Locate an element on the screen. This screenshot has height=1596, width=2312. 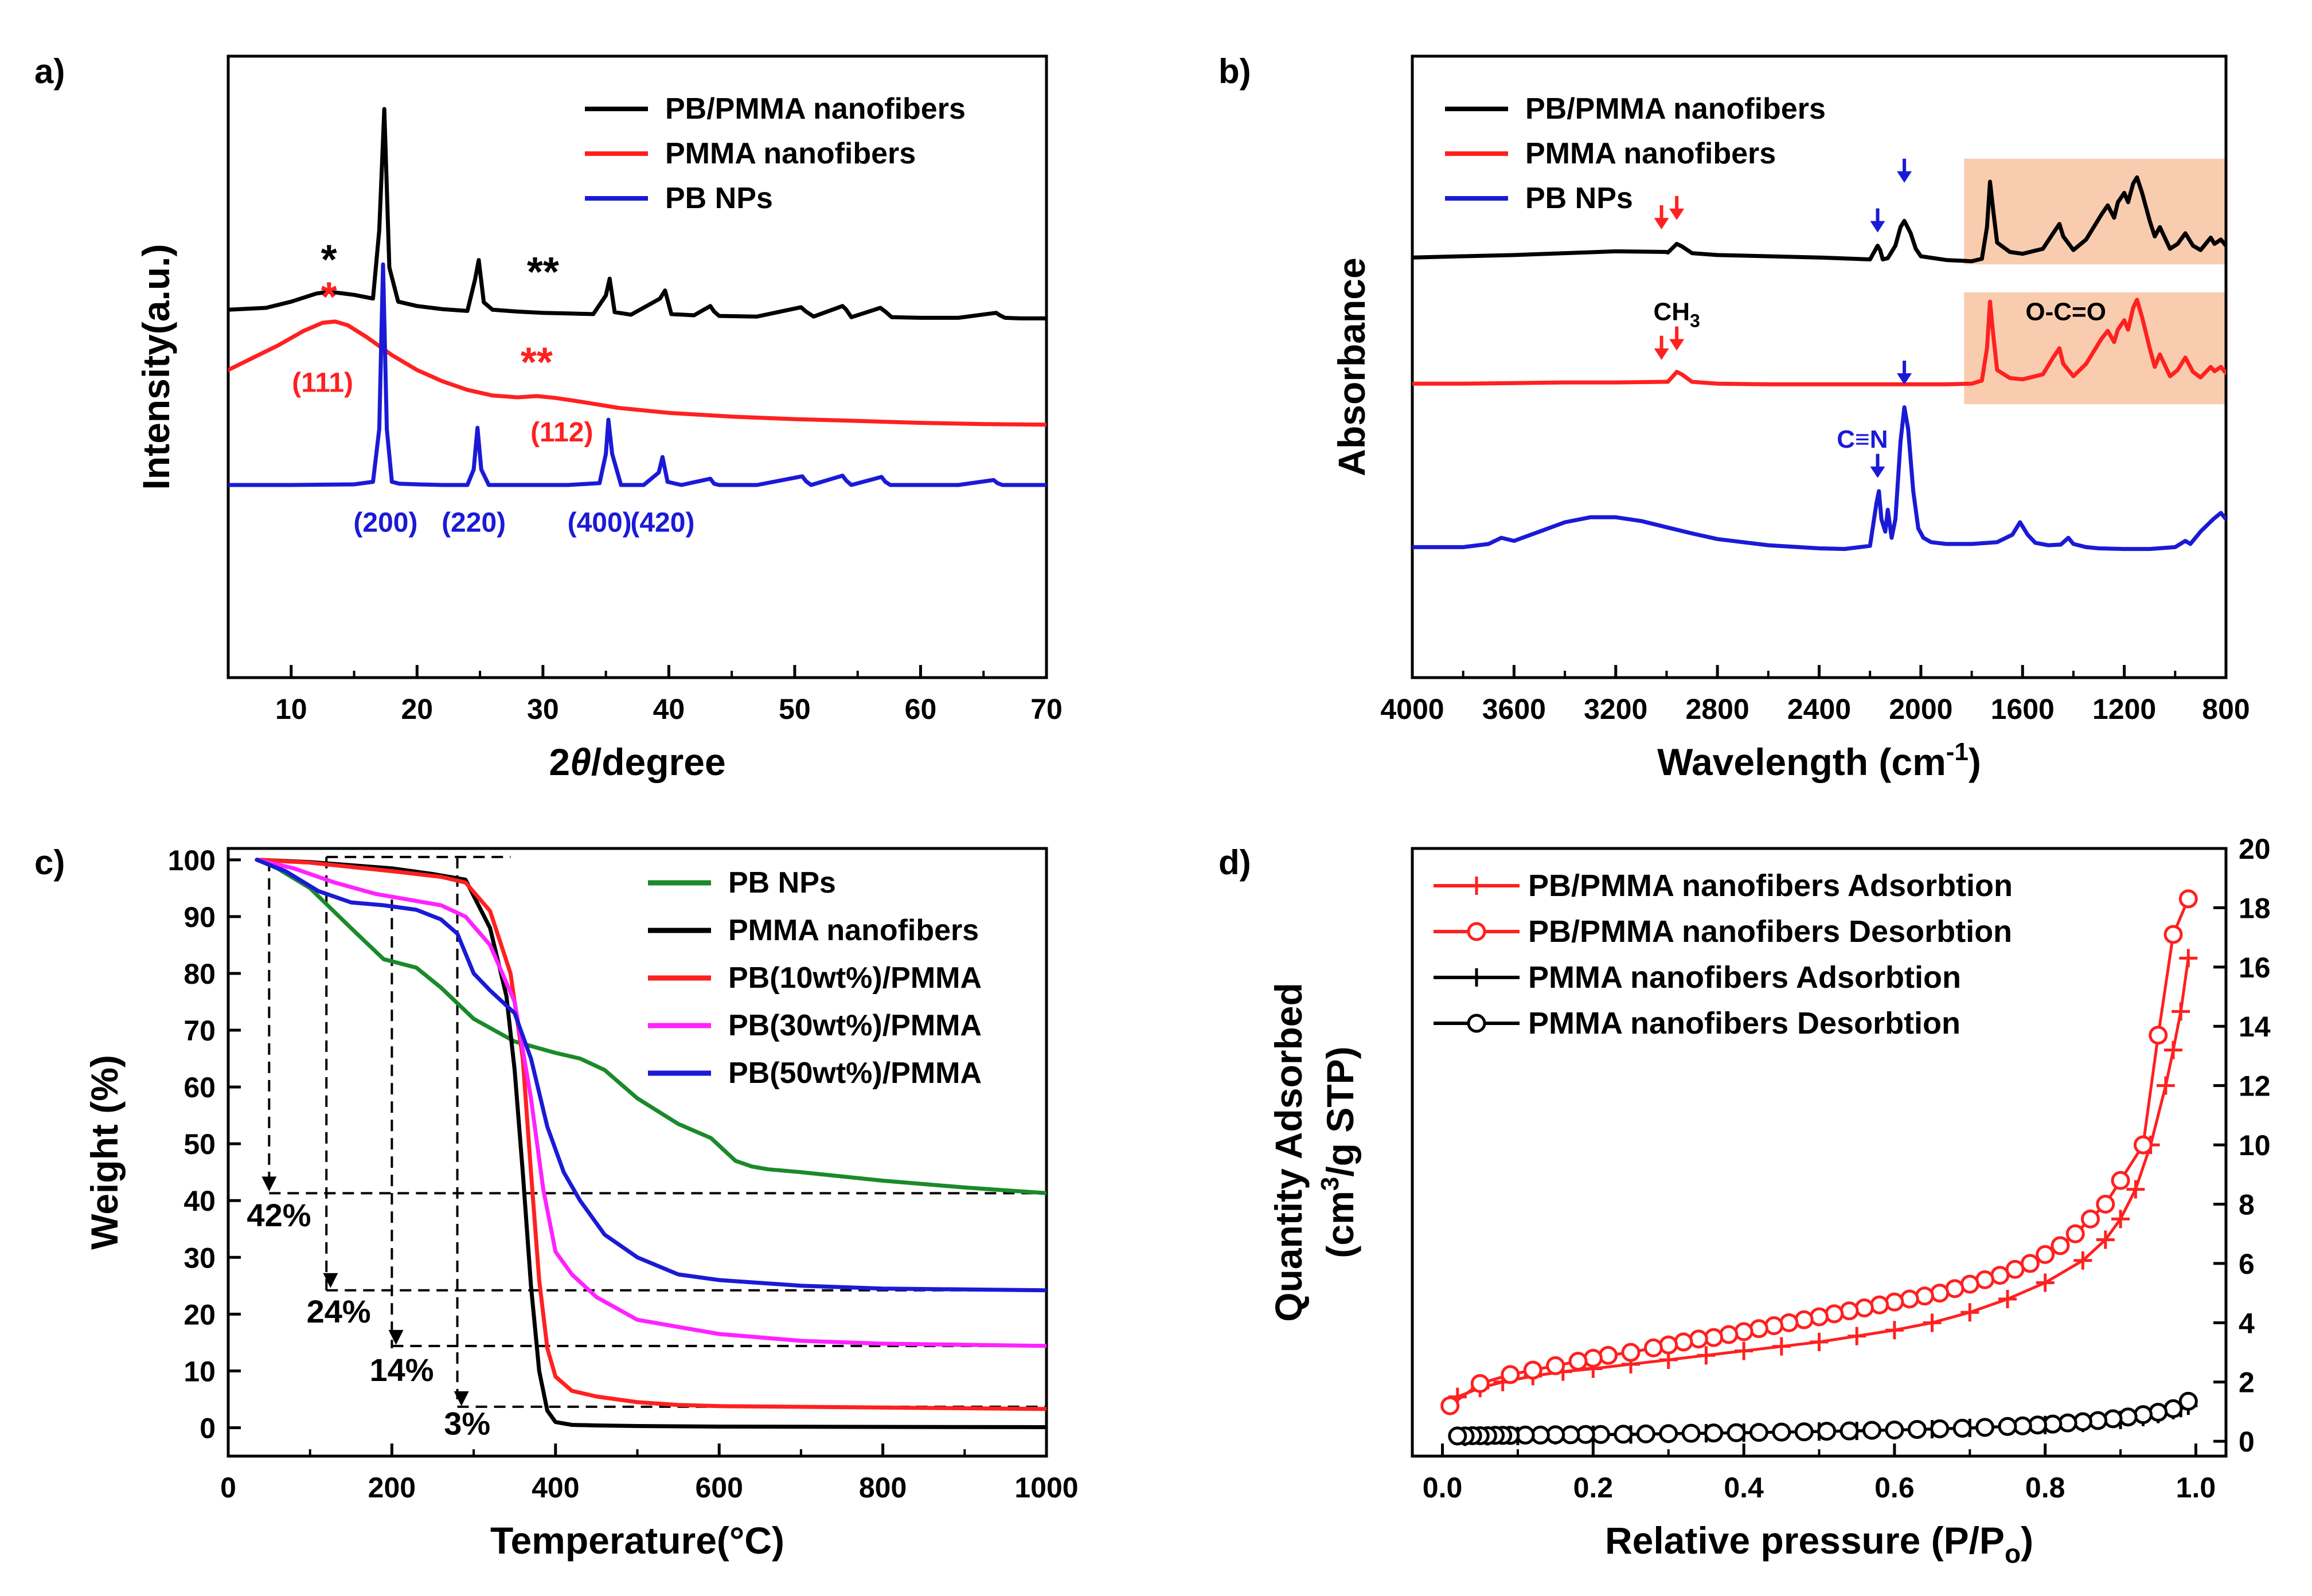
y-tick-label-d: 14 is located at coordinates (2255, 1027).